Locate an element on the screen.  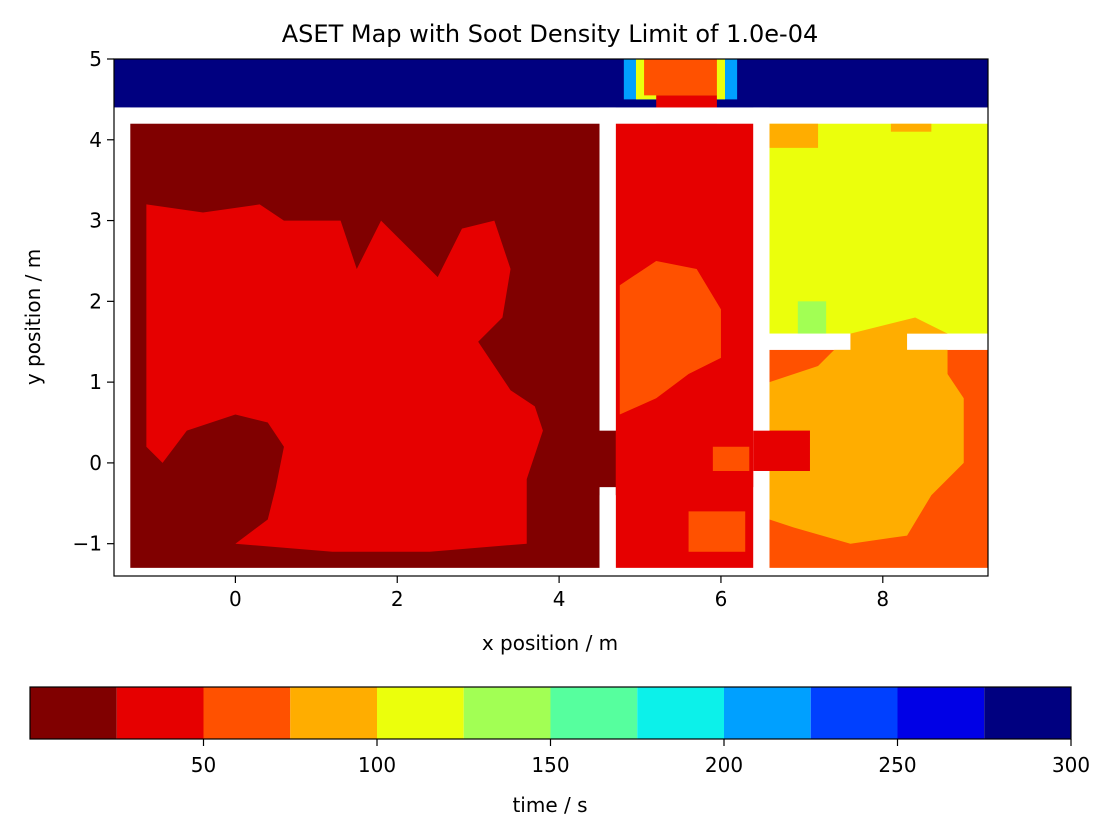
x-tick-label: 6 is located at coordinates (721, 599).